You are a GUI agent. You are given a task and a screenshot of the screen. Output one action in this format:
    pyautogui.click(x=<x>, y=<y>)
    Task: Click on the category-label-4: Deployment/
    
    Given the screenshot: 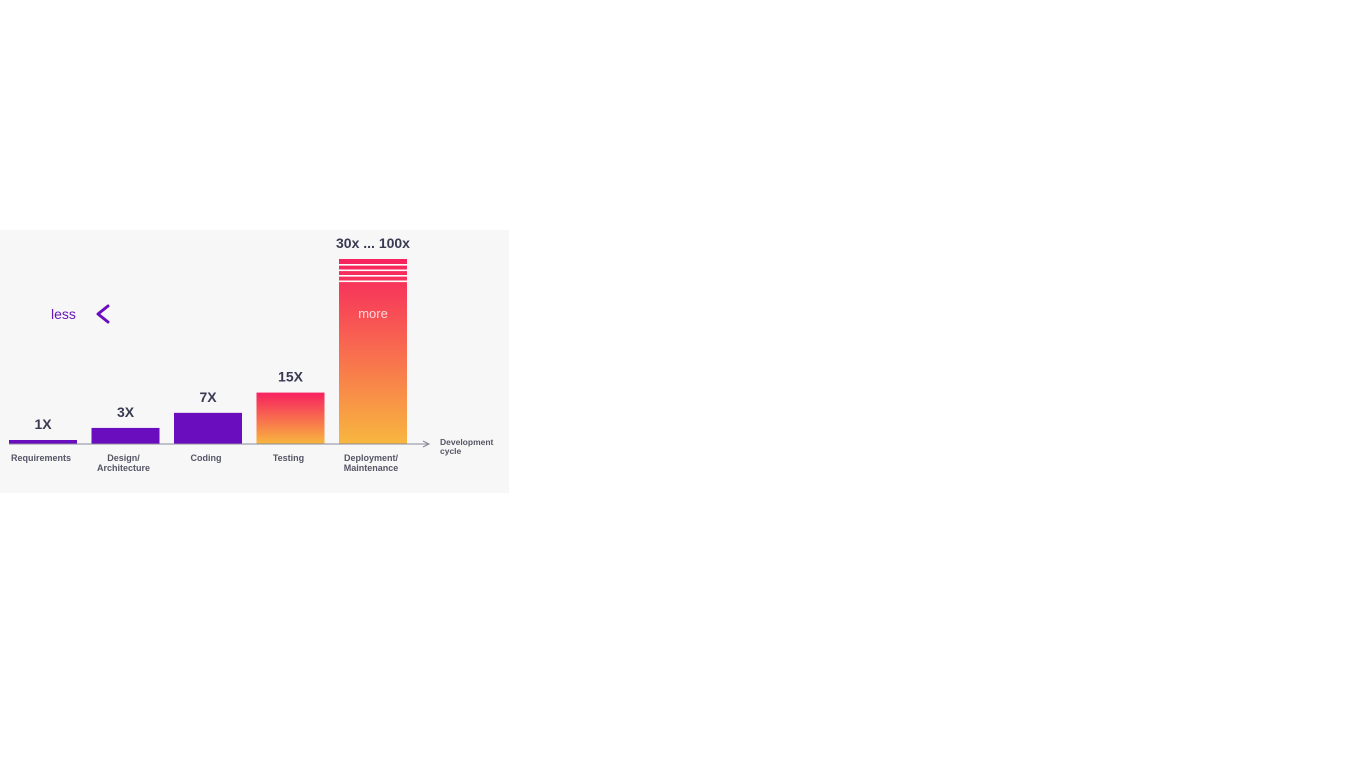 What is the action you would take?
    pyautogui.click(x=371, y=458)
    